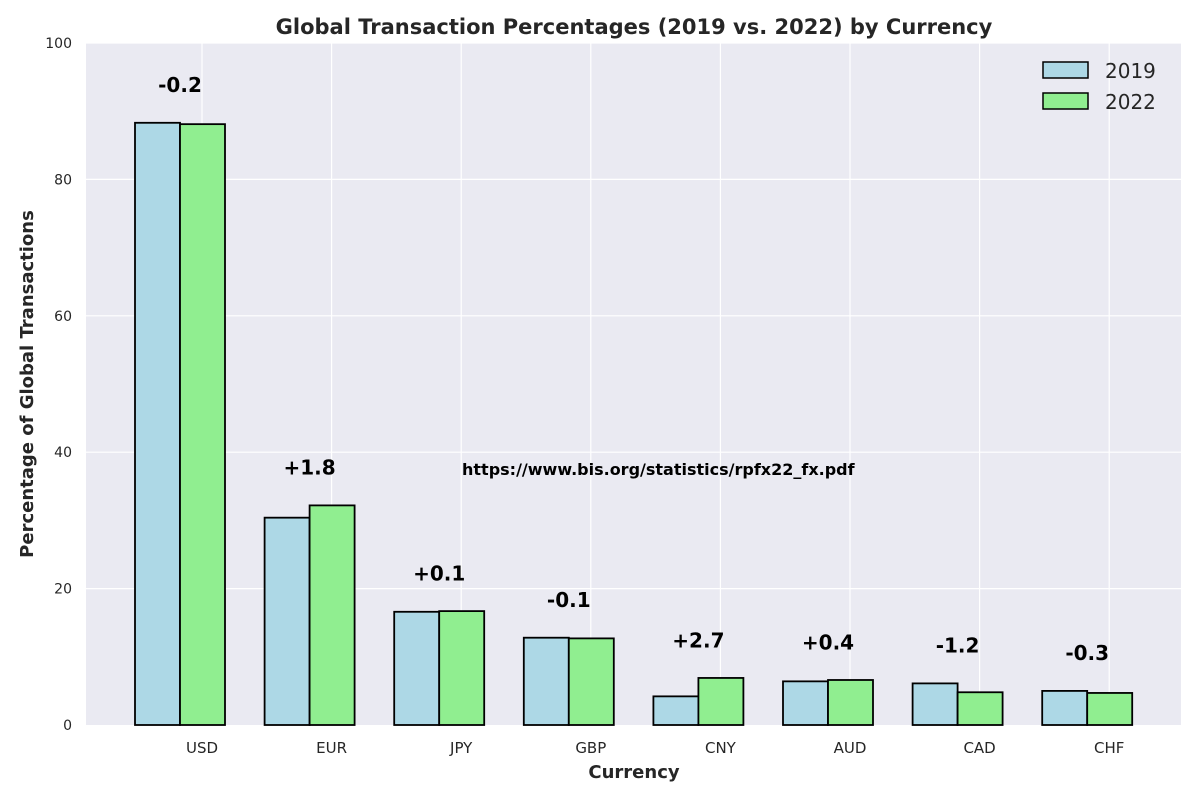 The image size is (1200, 804). Describe the element at coordinates (461, 748) in the screenshot. I see `x-tick-label-jpy: JPY` at that location.